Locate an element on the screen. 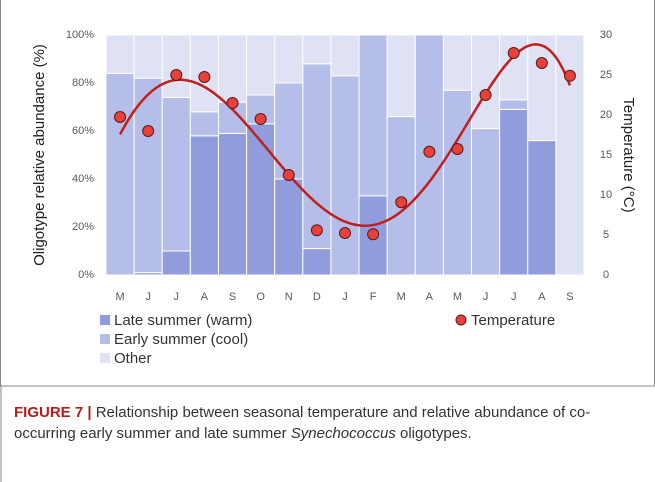 Image resolution: width=655 pixels, height=482 pixels. x-tick-label: D is located at coordinates (317, 297).